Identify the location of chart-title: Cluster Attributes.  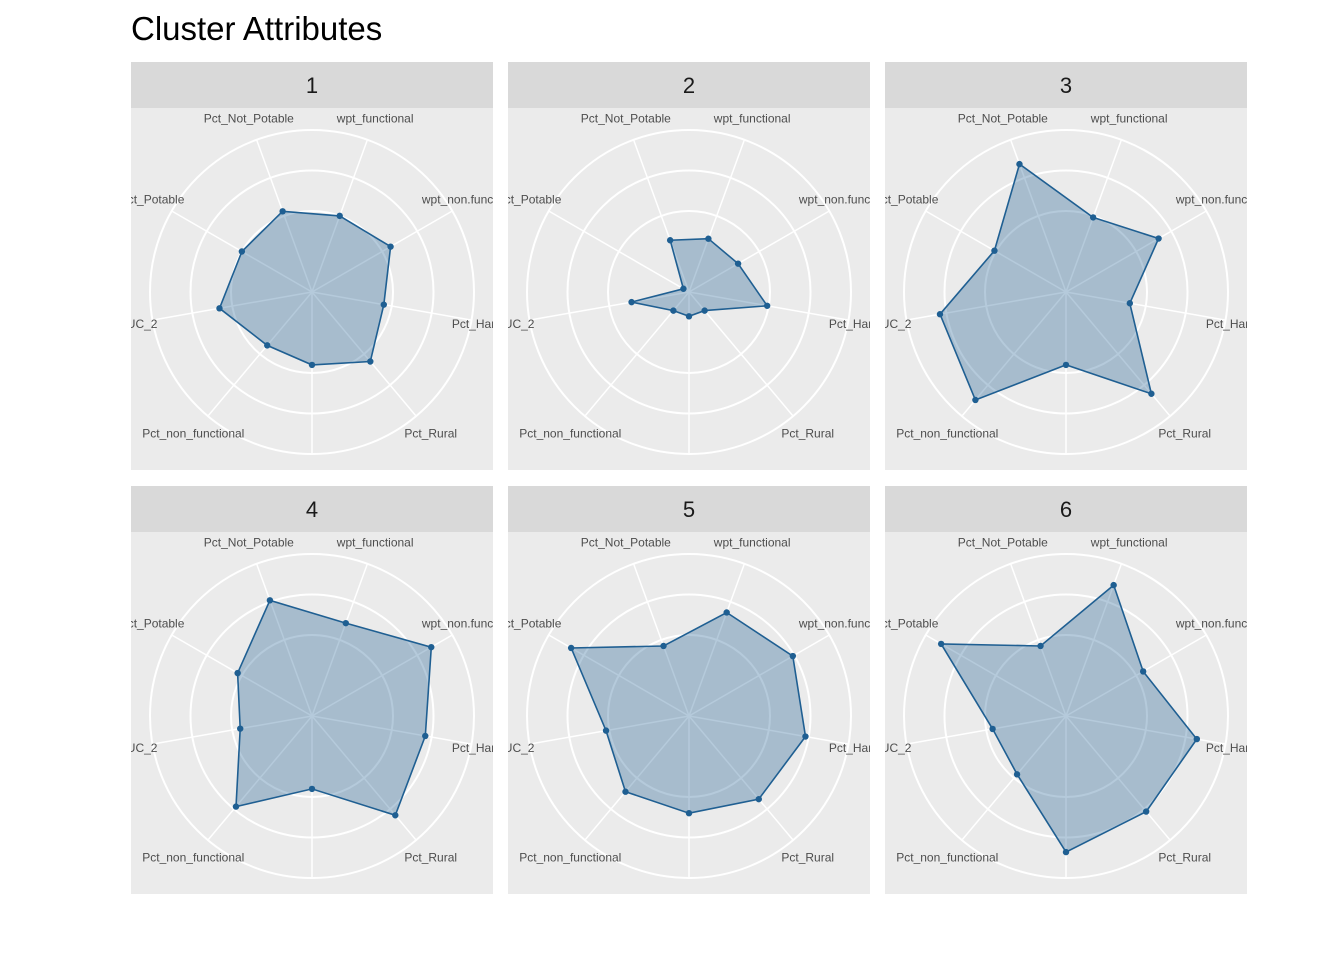
(257, 28).